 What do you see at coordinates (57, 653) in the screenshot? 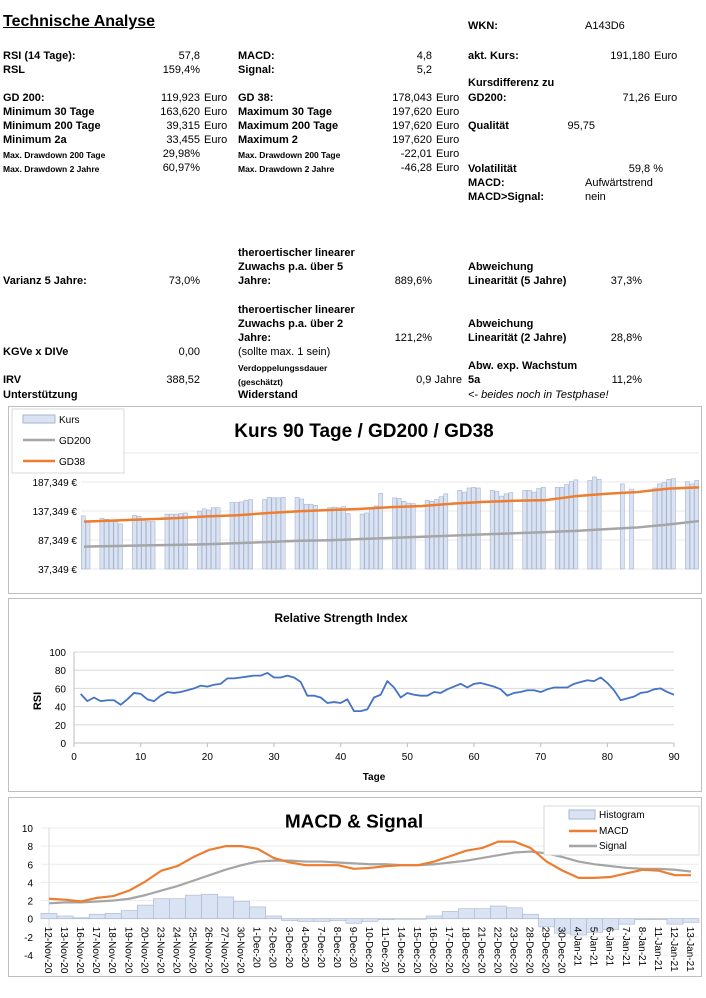
I see `y-tick-label: 100` at bounding box center [57, 653].